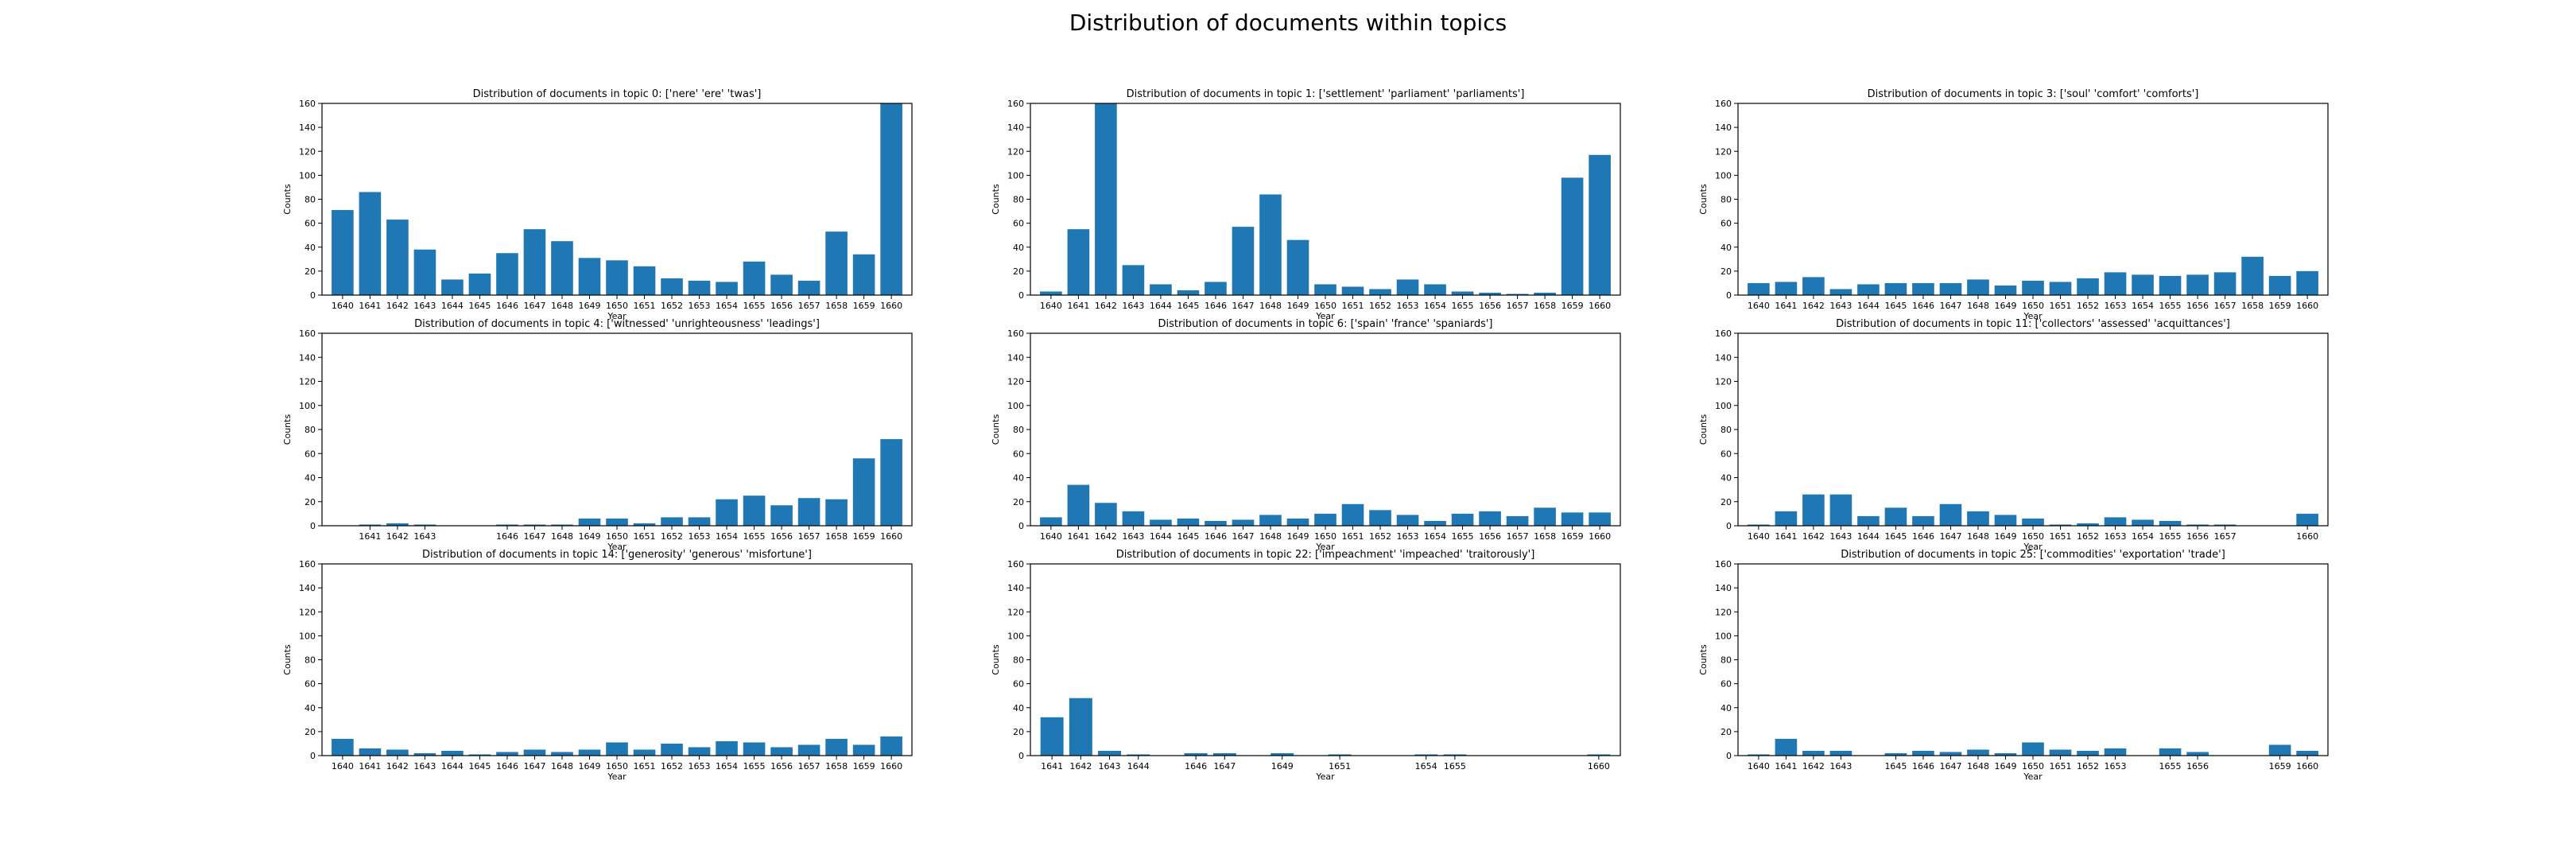 Image resolution: width=2576 pixels, height=859 pixels. I want to click on x-tick-label: 1641, so click(370, 306).